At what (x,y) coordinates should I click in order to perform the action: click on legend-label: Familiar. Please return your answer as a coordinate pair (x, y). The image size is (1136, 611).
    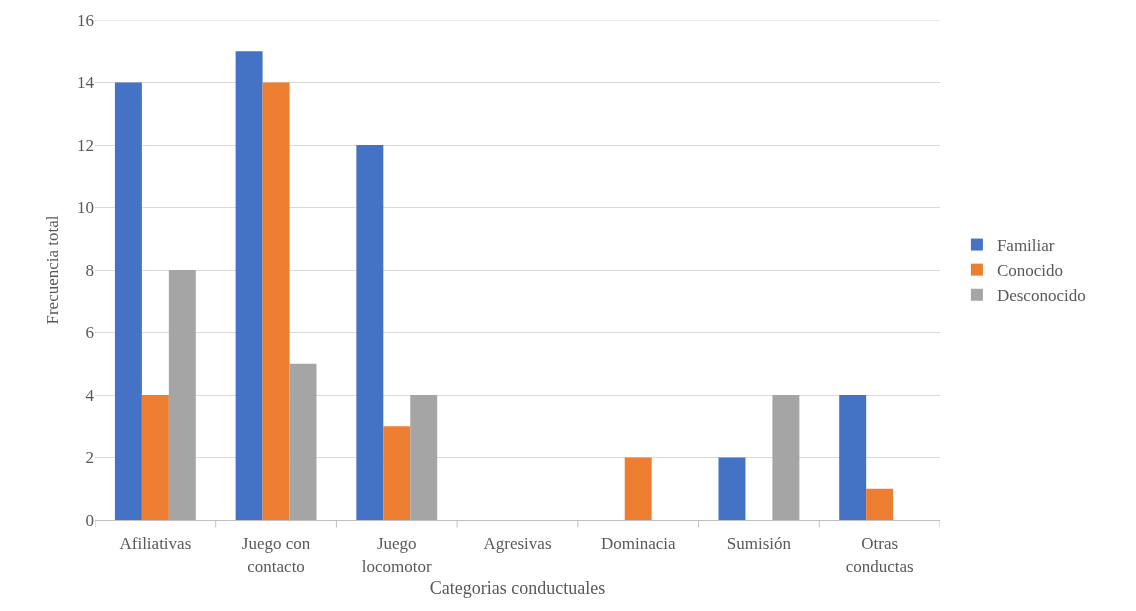
    Looking at the image, I should click on (1025, 246).